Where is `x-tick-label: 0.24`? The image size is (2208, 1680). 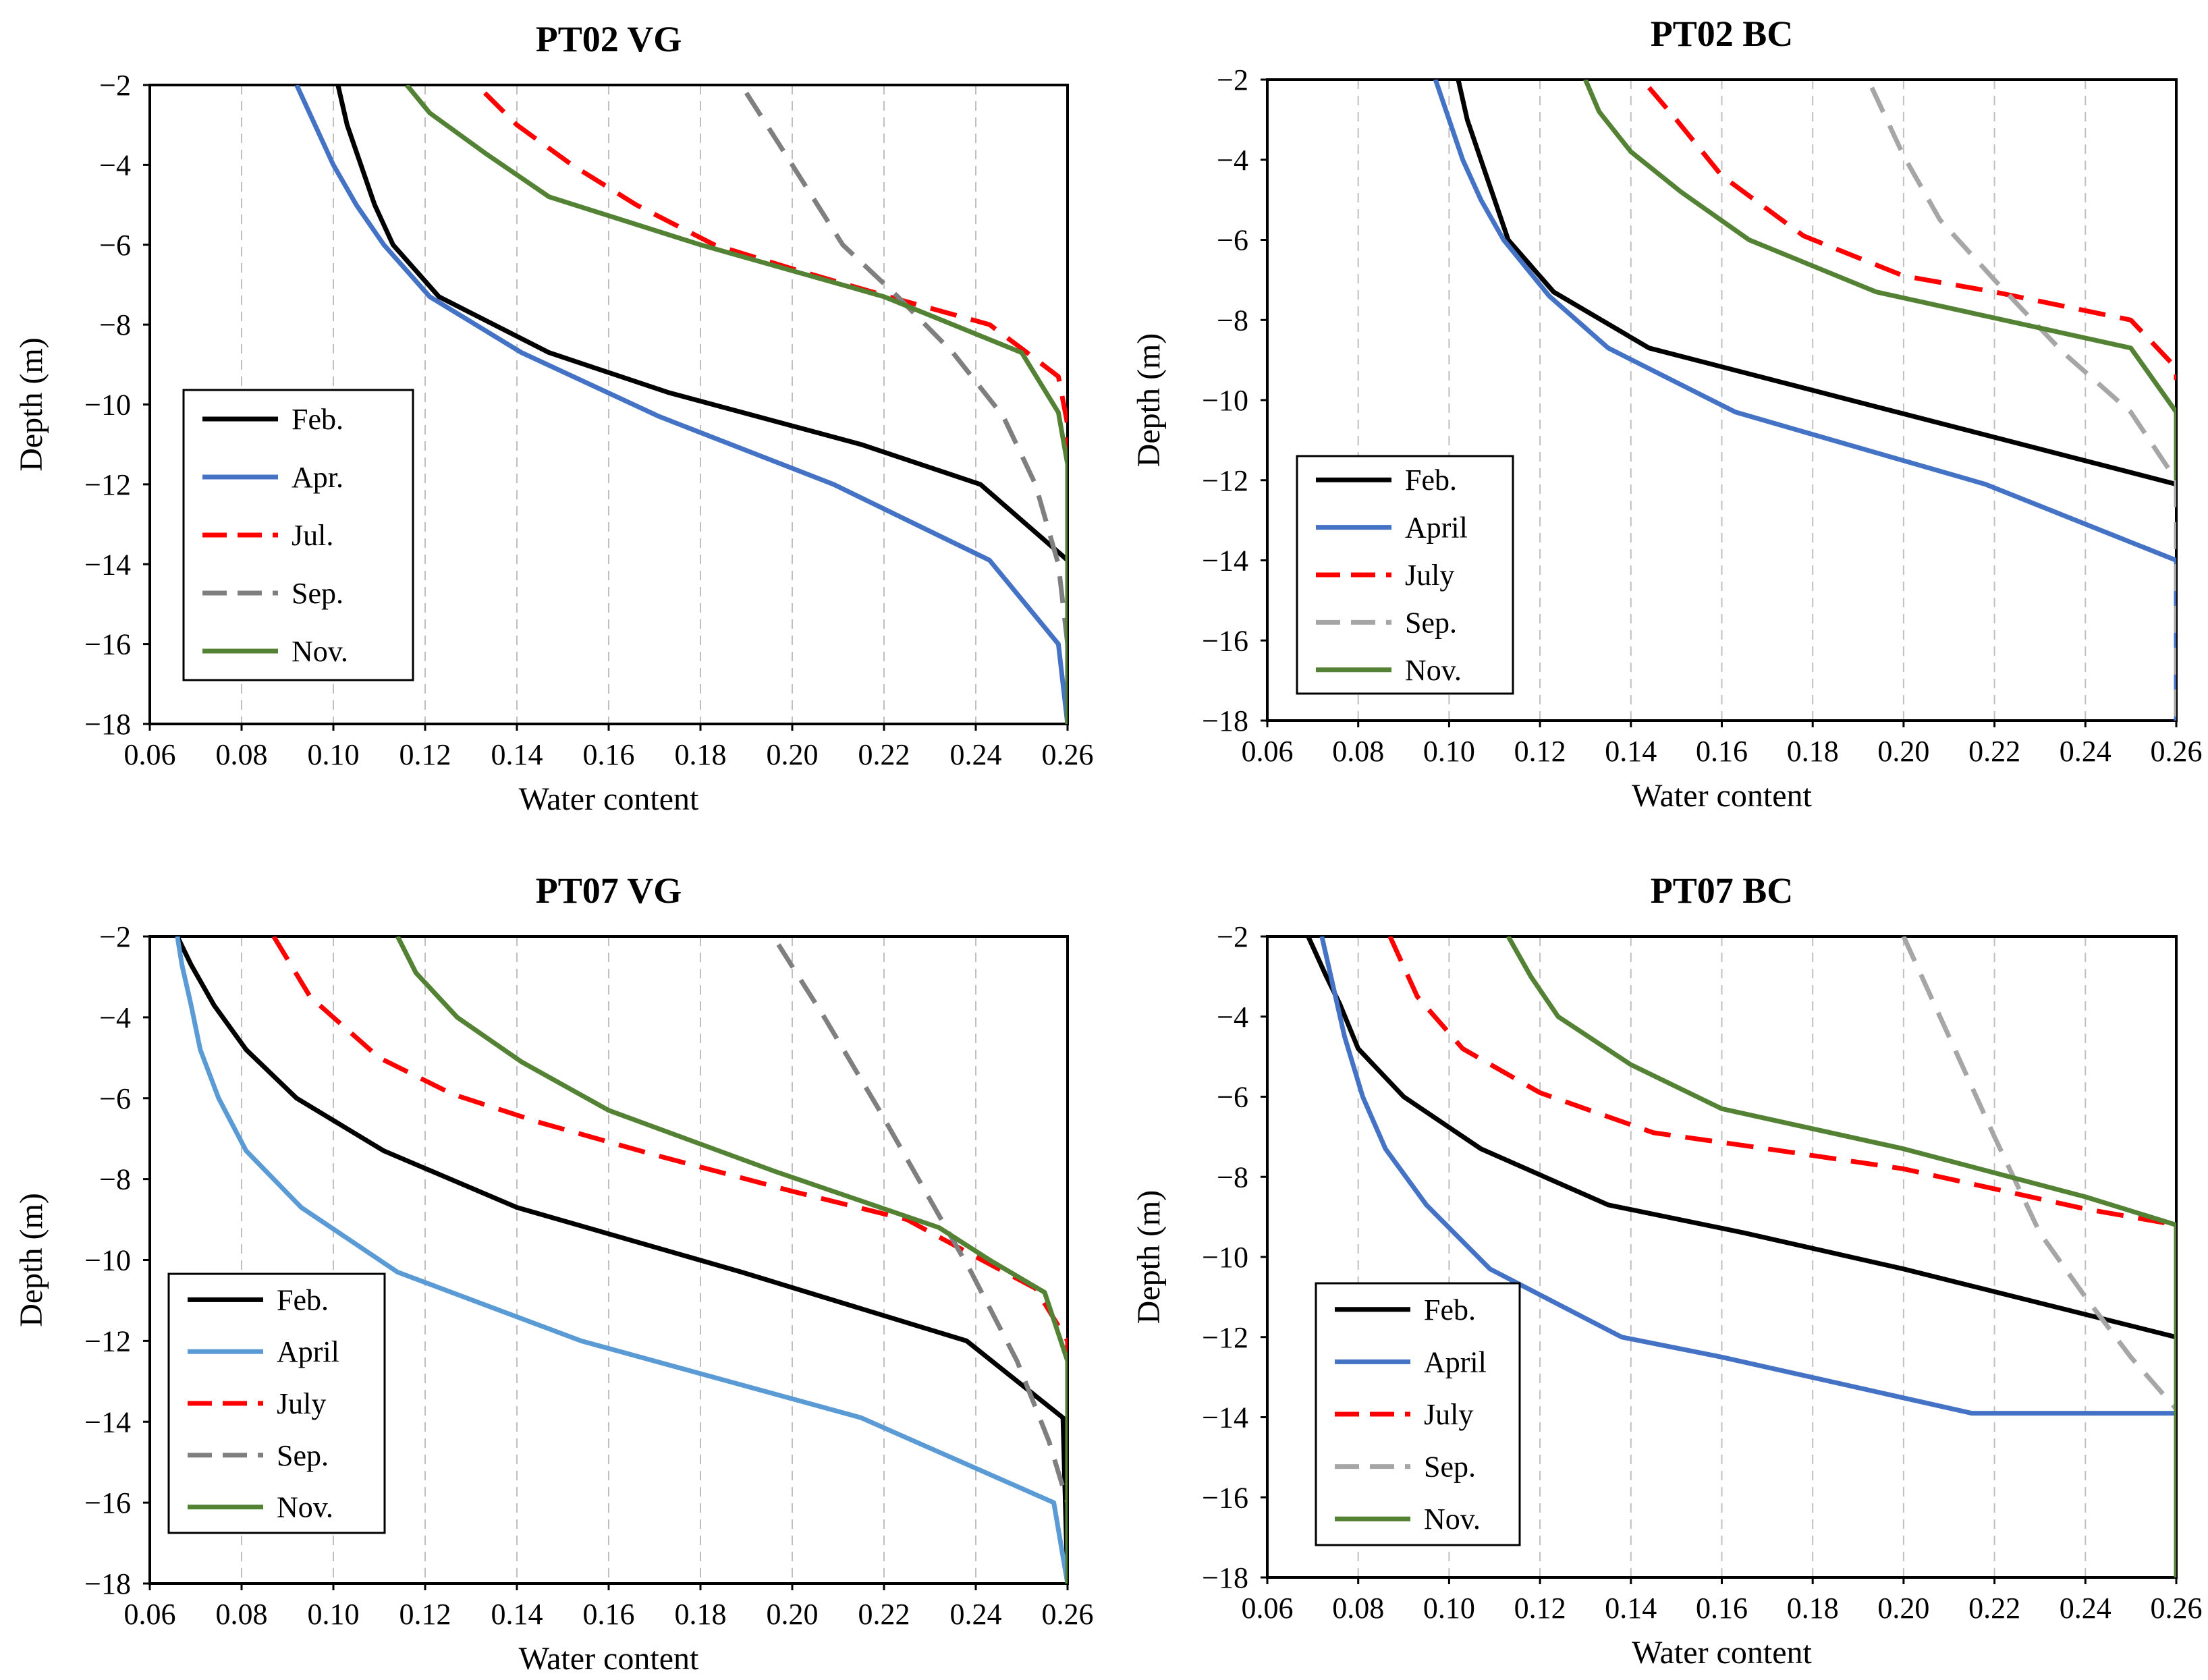
x-tick-label: 0.24 is located at coordinates (976, 1614).